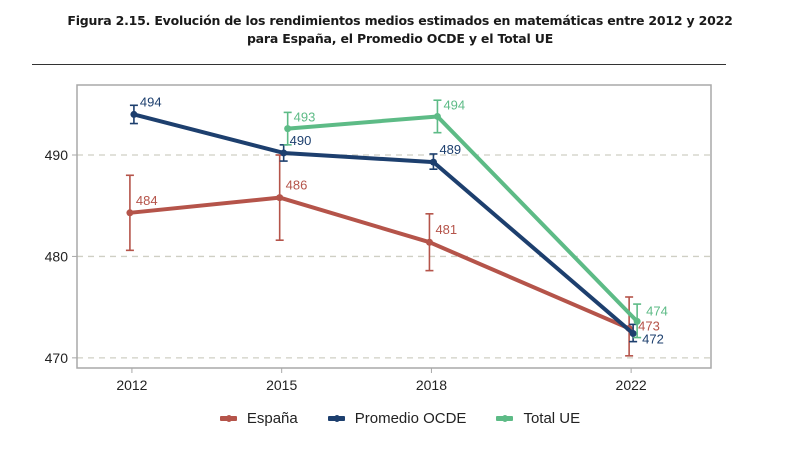  What do you see at coordinates (305, 117) in the screenshot?
I see `data-label: 493` at bounding box center [305, 117].